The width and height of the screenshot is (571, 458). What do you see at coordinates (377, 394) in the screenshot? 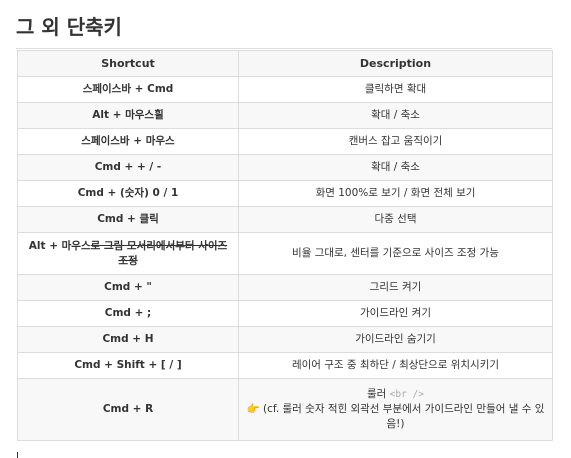
I see `description-text: 룰러` at bounding box center [377, 394].